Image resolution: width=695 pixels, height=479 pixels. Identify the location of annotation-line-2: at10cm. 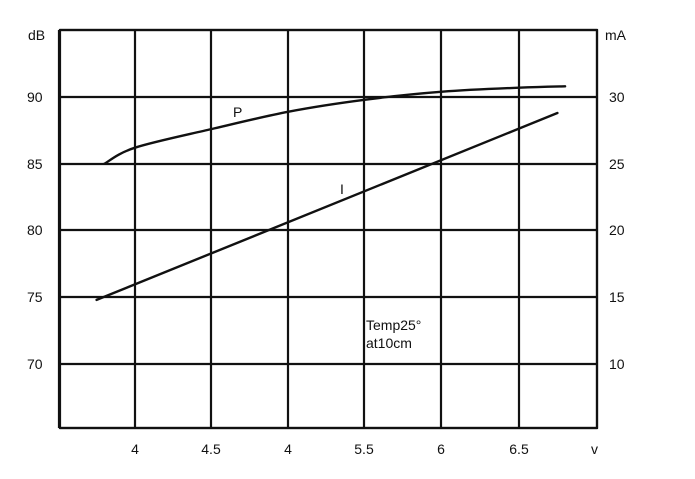
(389, 343).